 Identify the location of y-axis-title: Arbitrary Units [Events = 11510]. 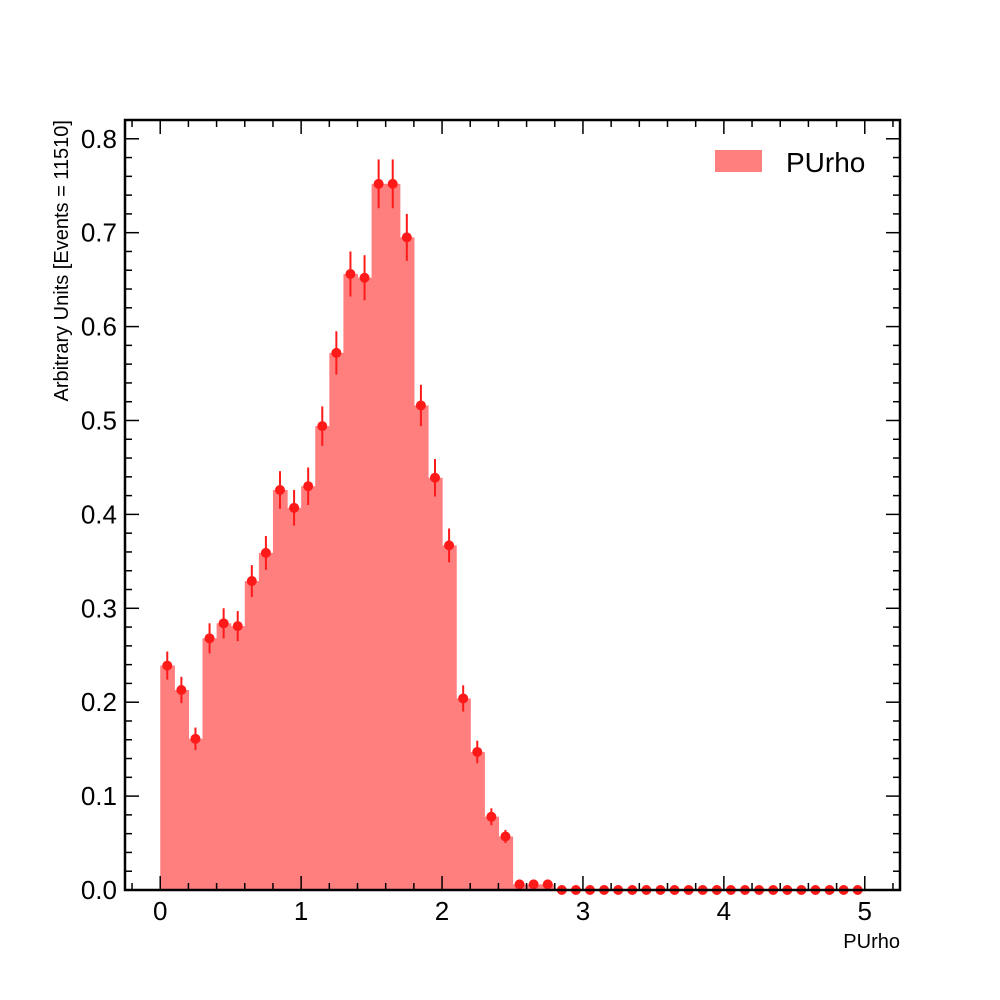
(62, 260).